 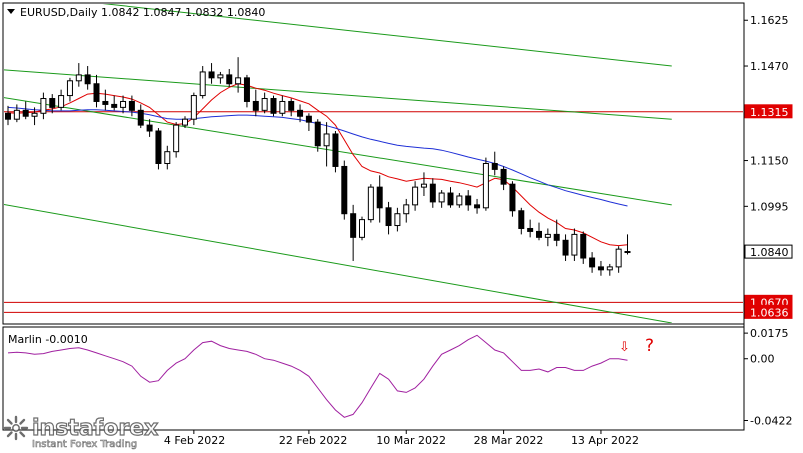 I want to click on price-tick-label: 1.1150, so click(x=769, y=161).